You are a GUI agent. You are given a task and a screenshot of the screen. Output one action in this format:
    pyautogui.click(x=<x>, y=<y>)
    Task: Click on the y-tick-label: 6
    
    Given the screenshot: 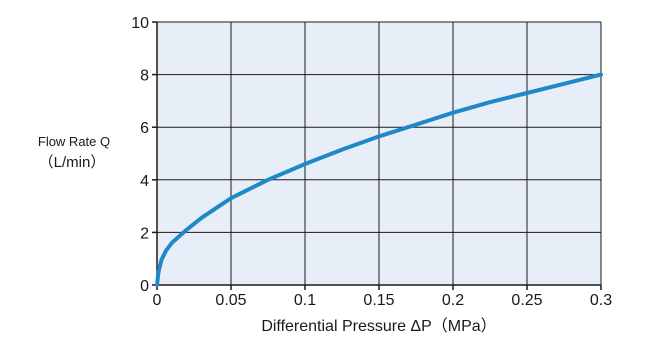 What is the action you would take?
    pyautogui.click(x=144, y=128)
    